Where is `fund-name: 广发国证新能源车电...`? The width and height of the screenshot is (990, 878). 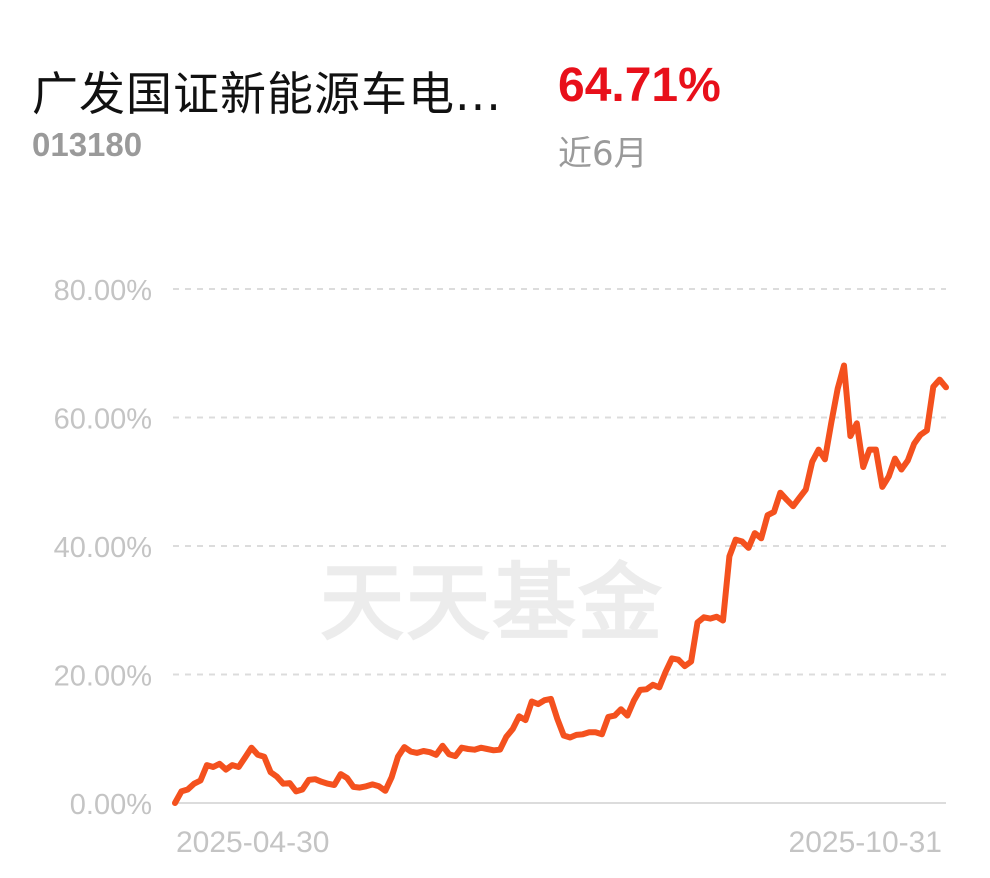 fund-name: 广发国证新能源车电... is located at coordinates (267, 94).